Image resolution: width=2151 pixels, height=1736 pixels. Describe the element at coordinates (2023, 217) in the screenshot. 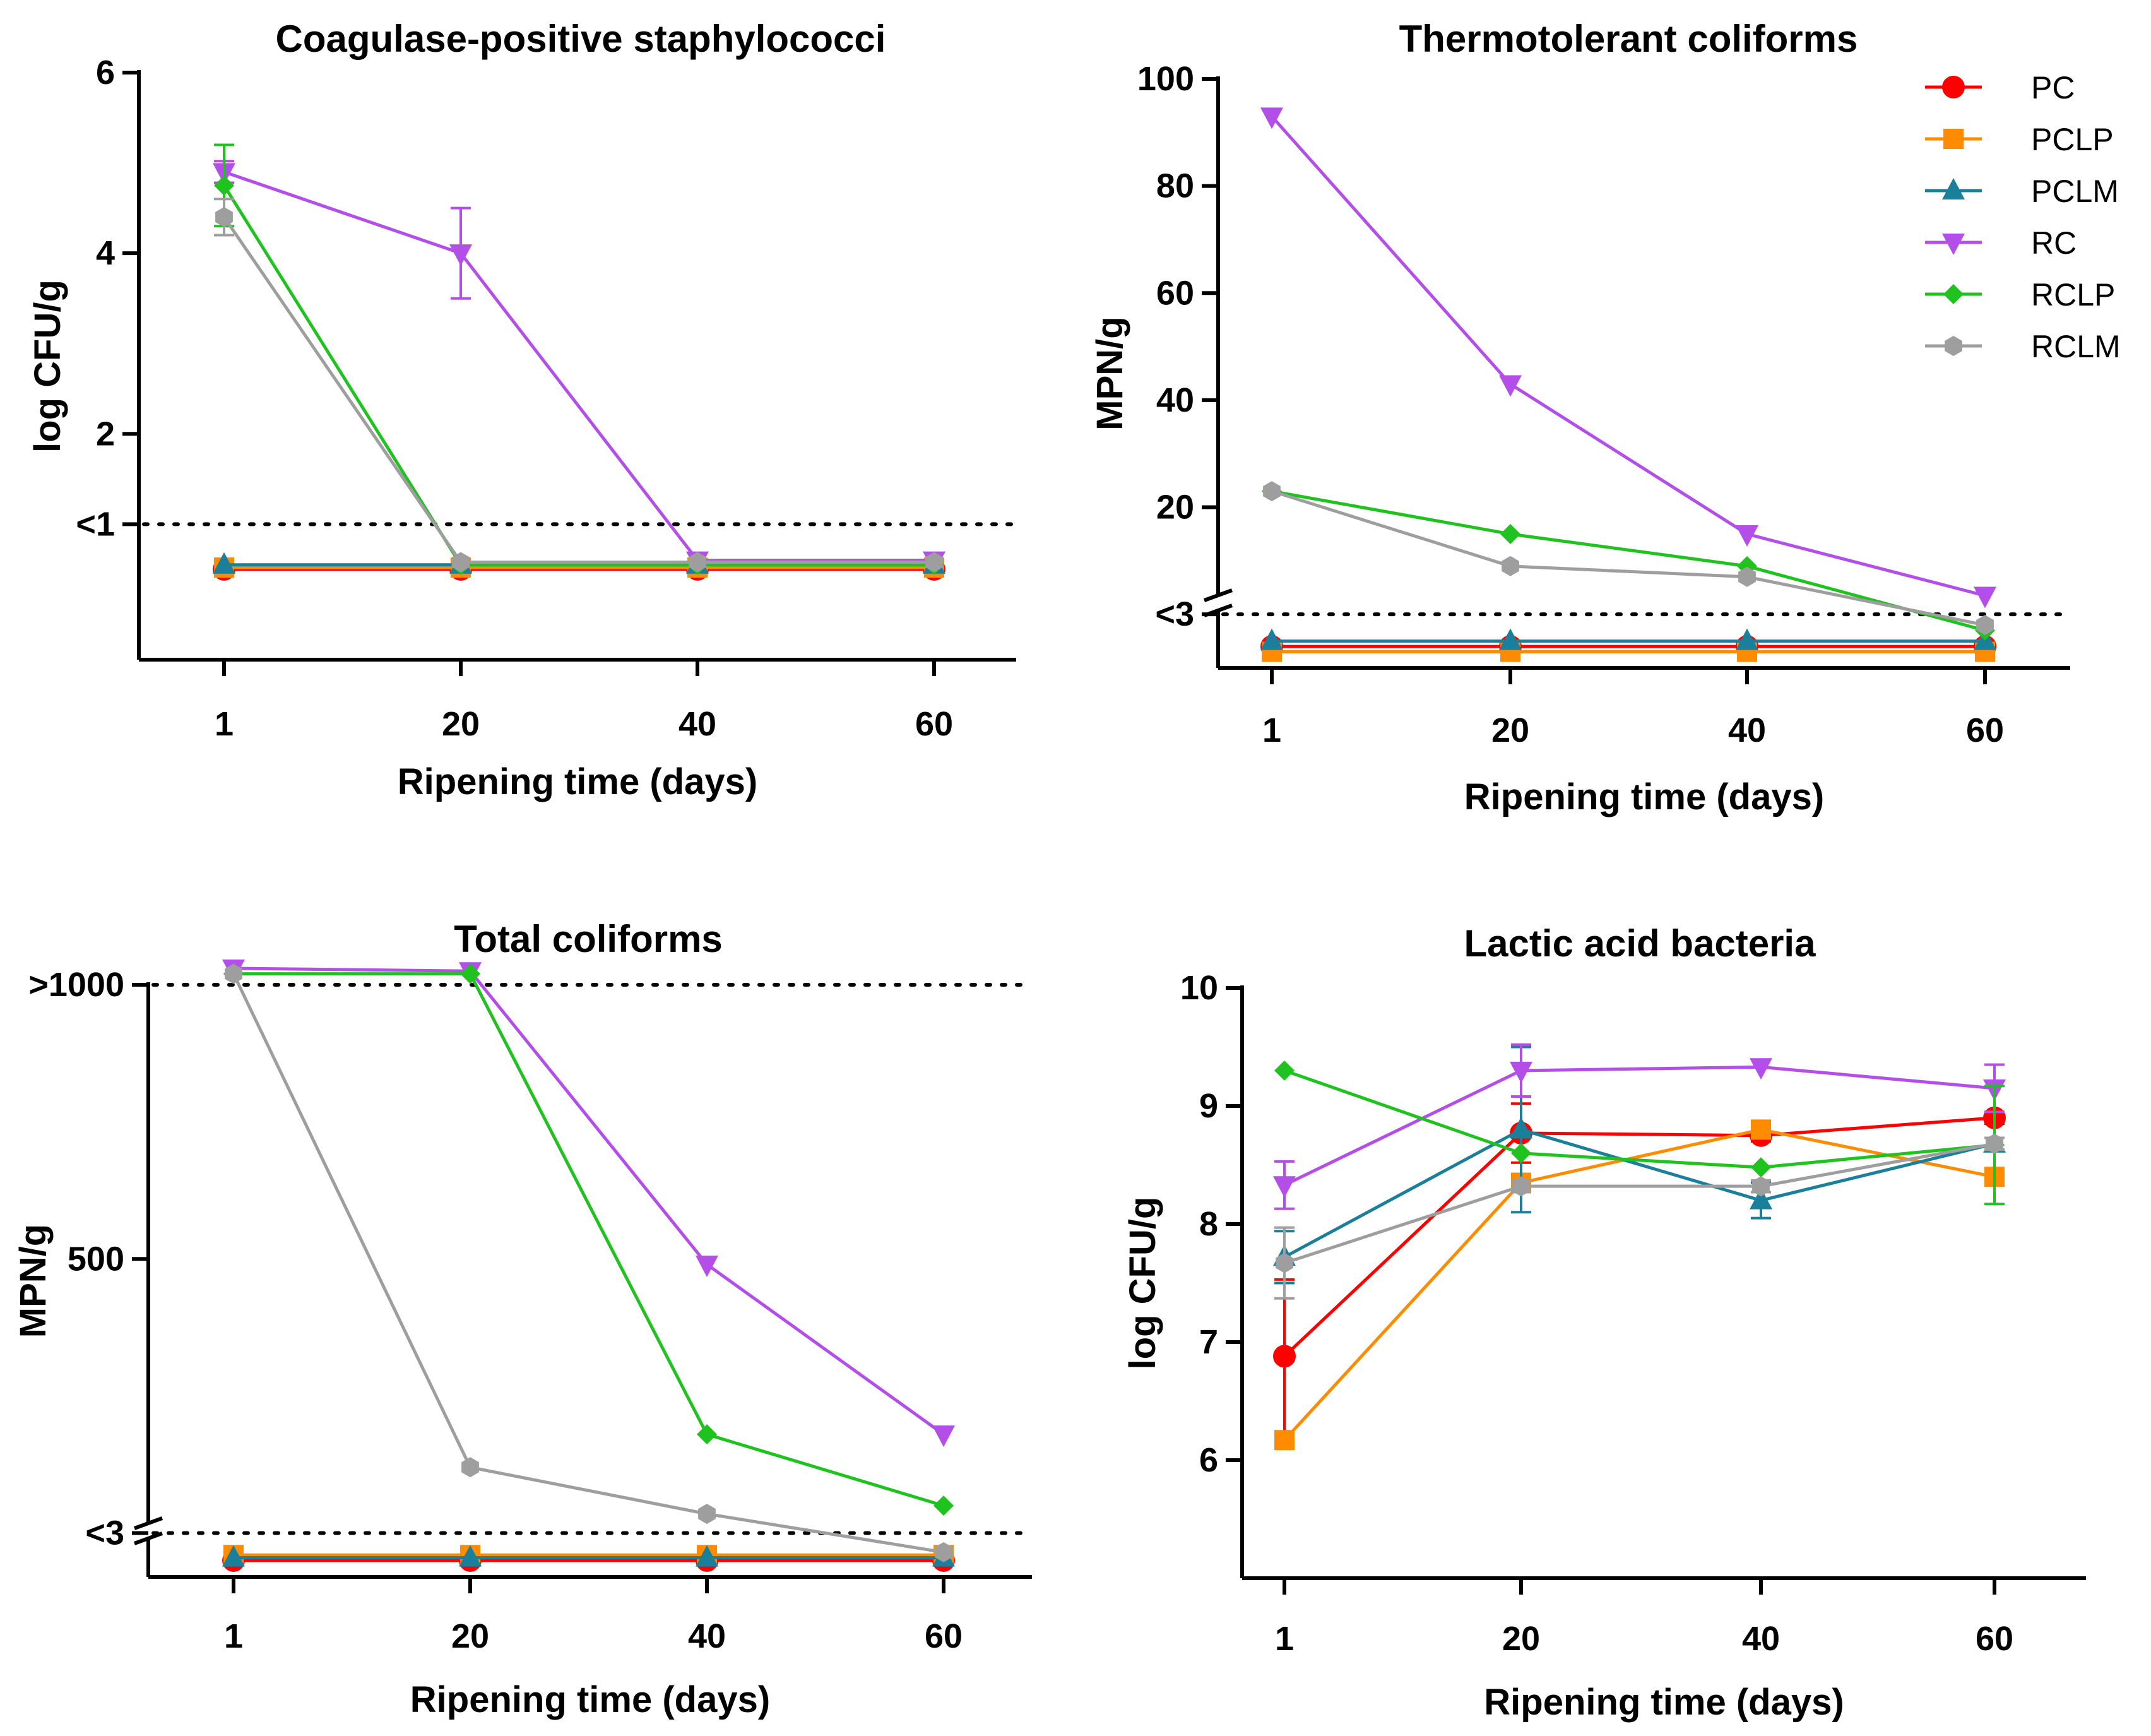

I see `legend: PC PCLP PCLM RC RCLP RCLM` at that location.